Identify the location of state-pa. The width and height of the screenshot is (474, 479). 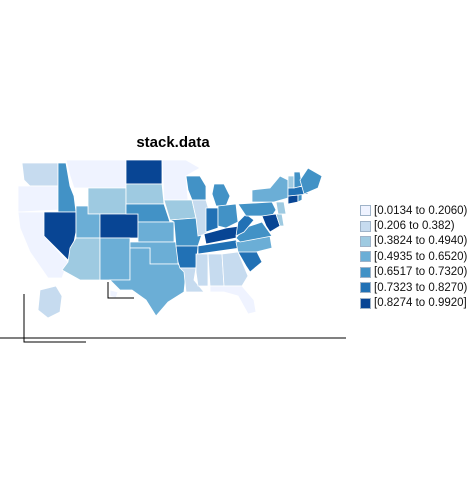
(257, 209).